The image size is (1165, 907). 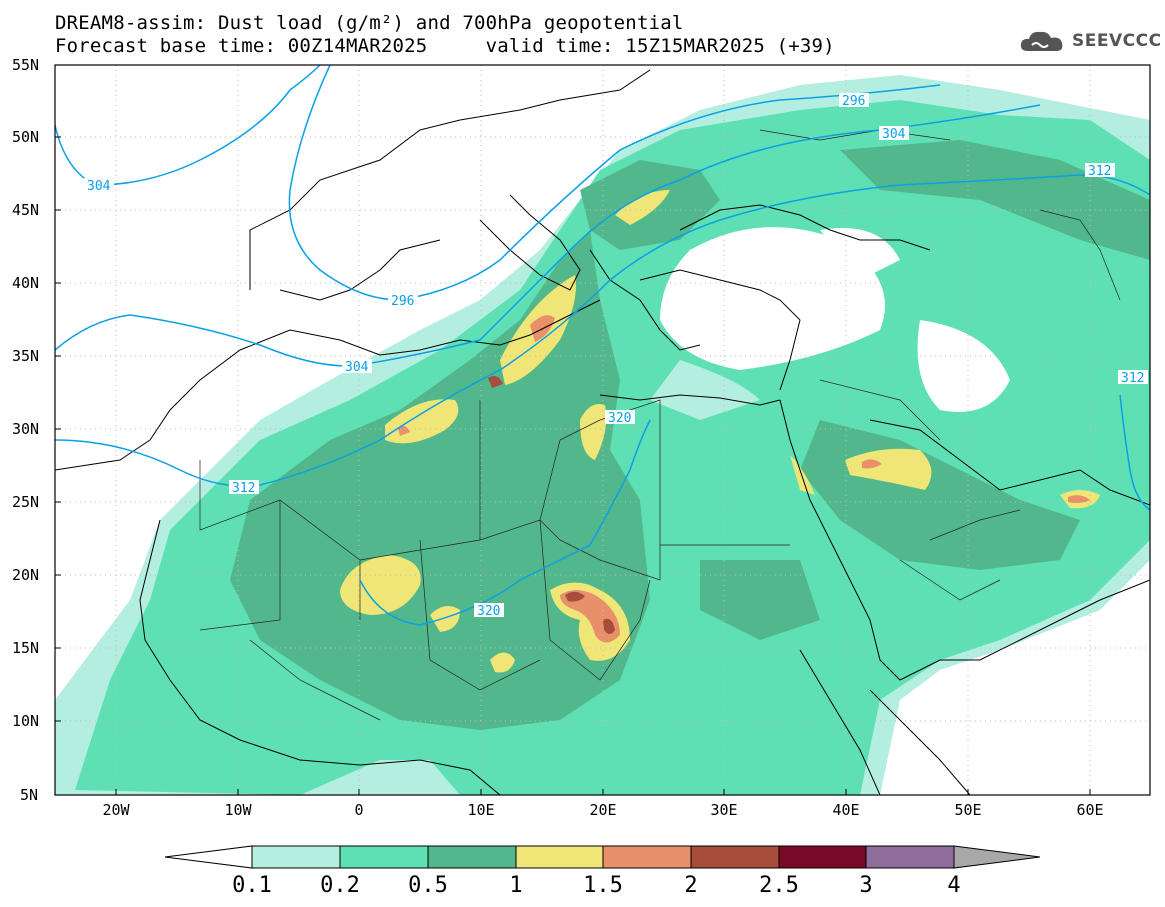 What do you see at coordinates (25, 65) in the screenshot?
I see `lat-label: 55N` at bounding box center [25, 65].